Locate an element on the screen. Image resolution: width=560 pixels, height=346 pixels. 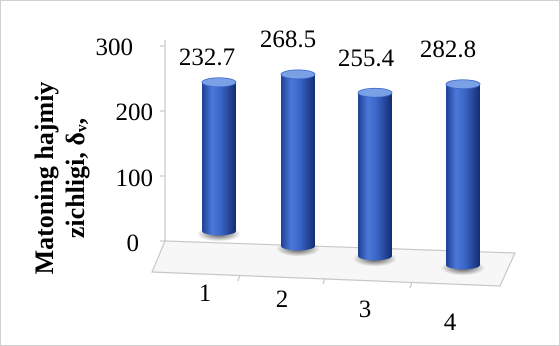
chart-floor is located at coordinates (333, 263).